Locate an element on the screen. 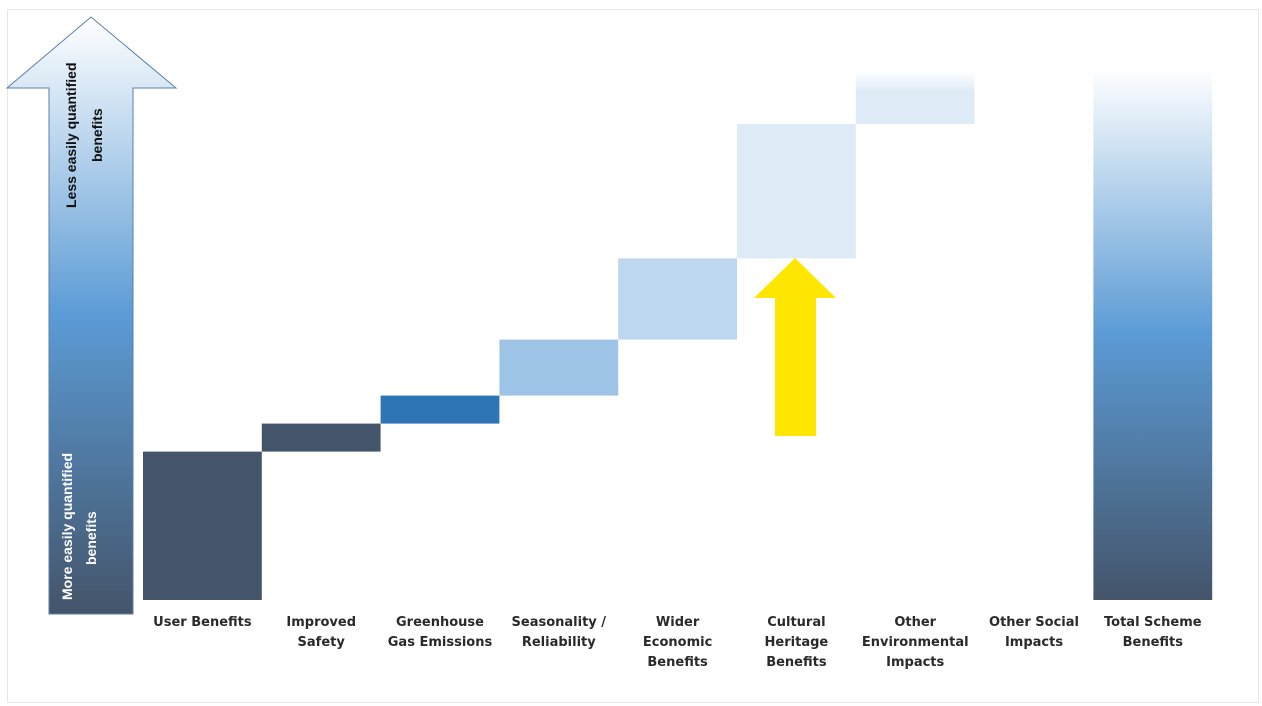 Image resolution: width=1262 pixels, height=706 pixels. axis-top-label: Less easily quantified is located at coordinates (71, 136).